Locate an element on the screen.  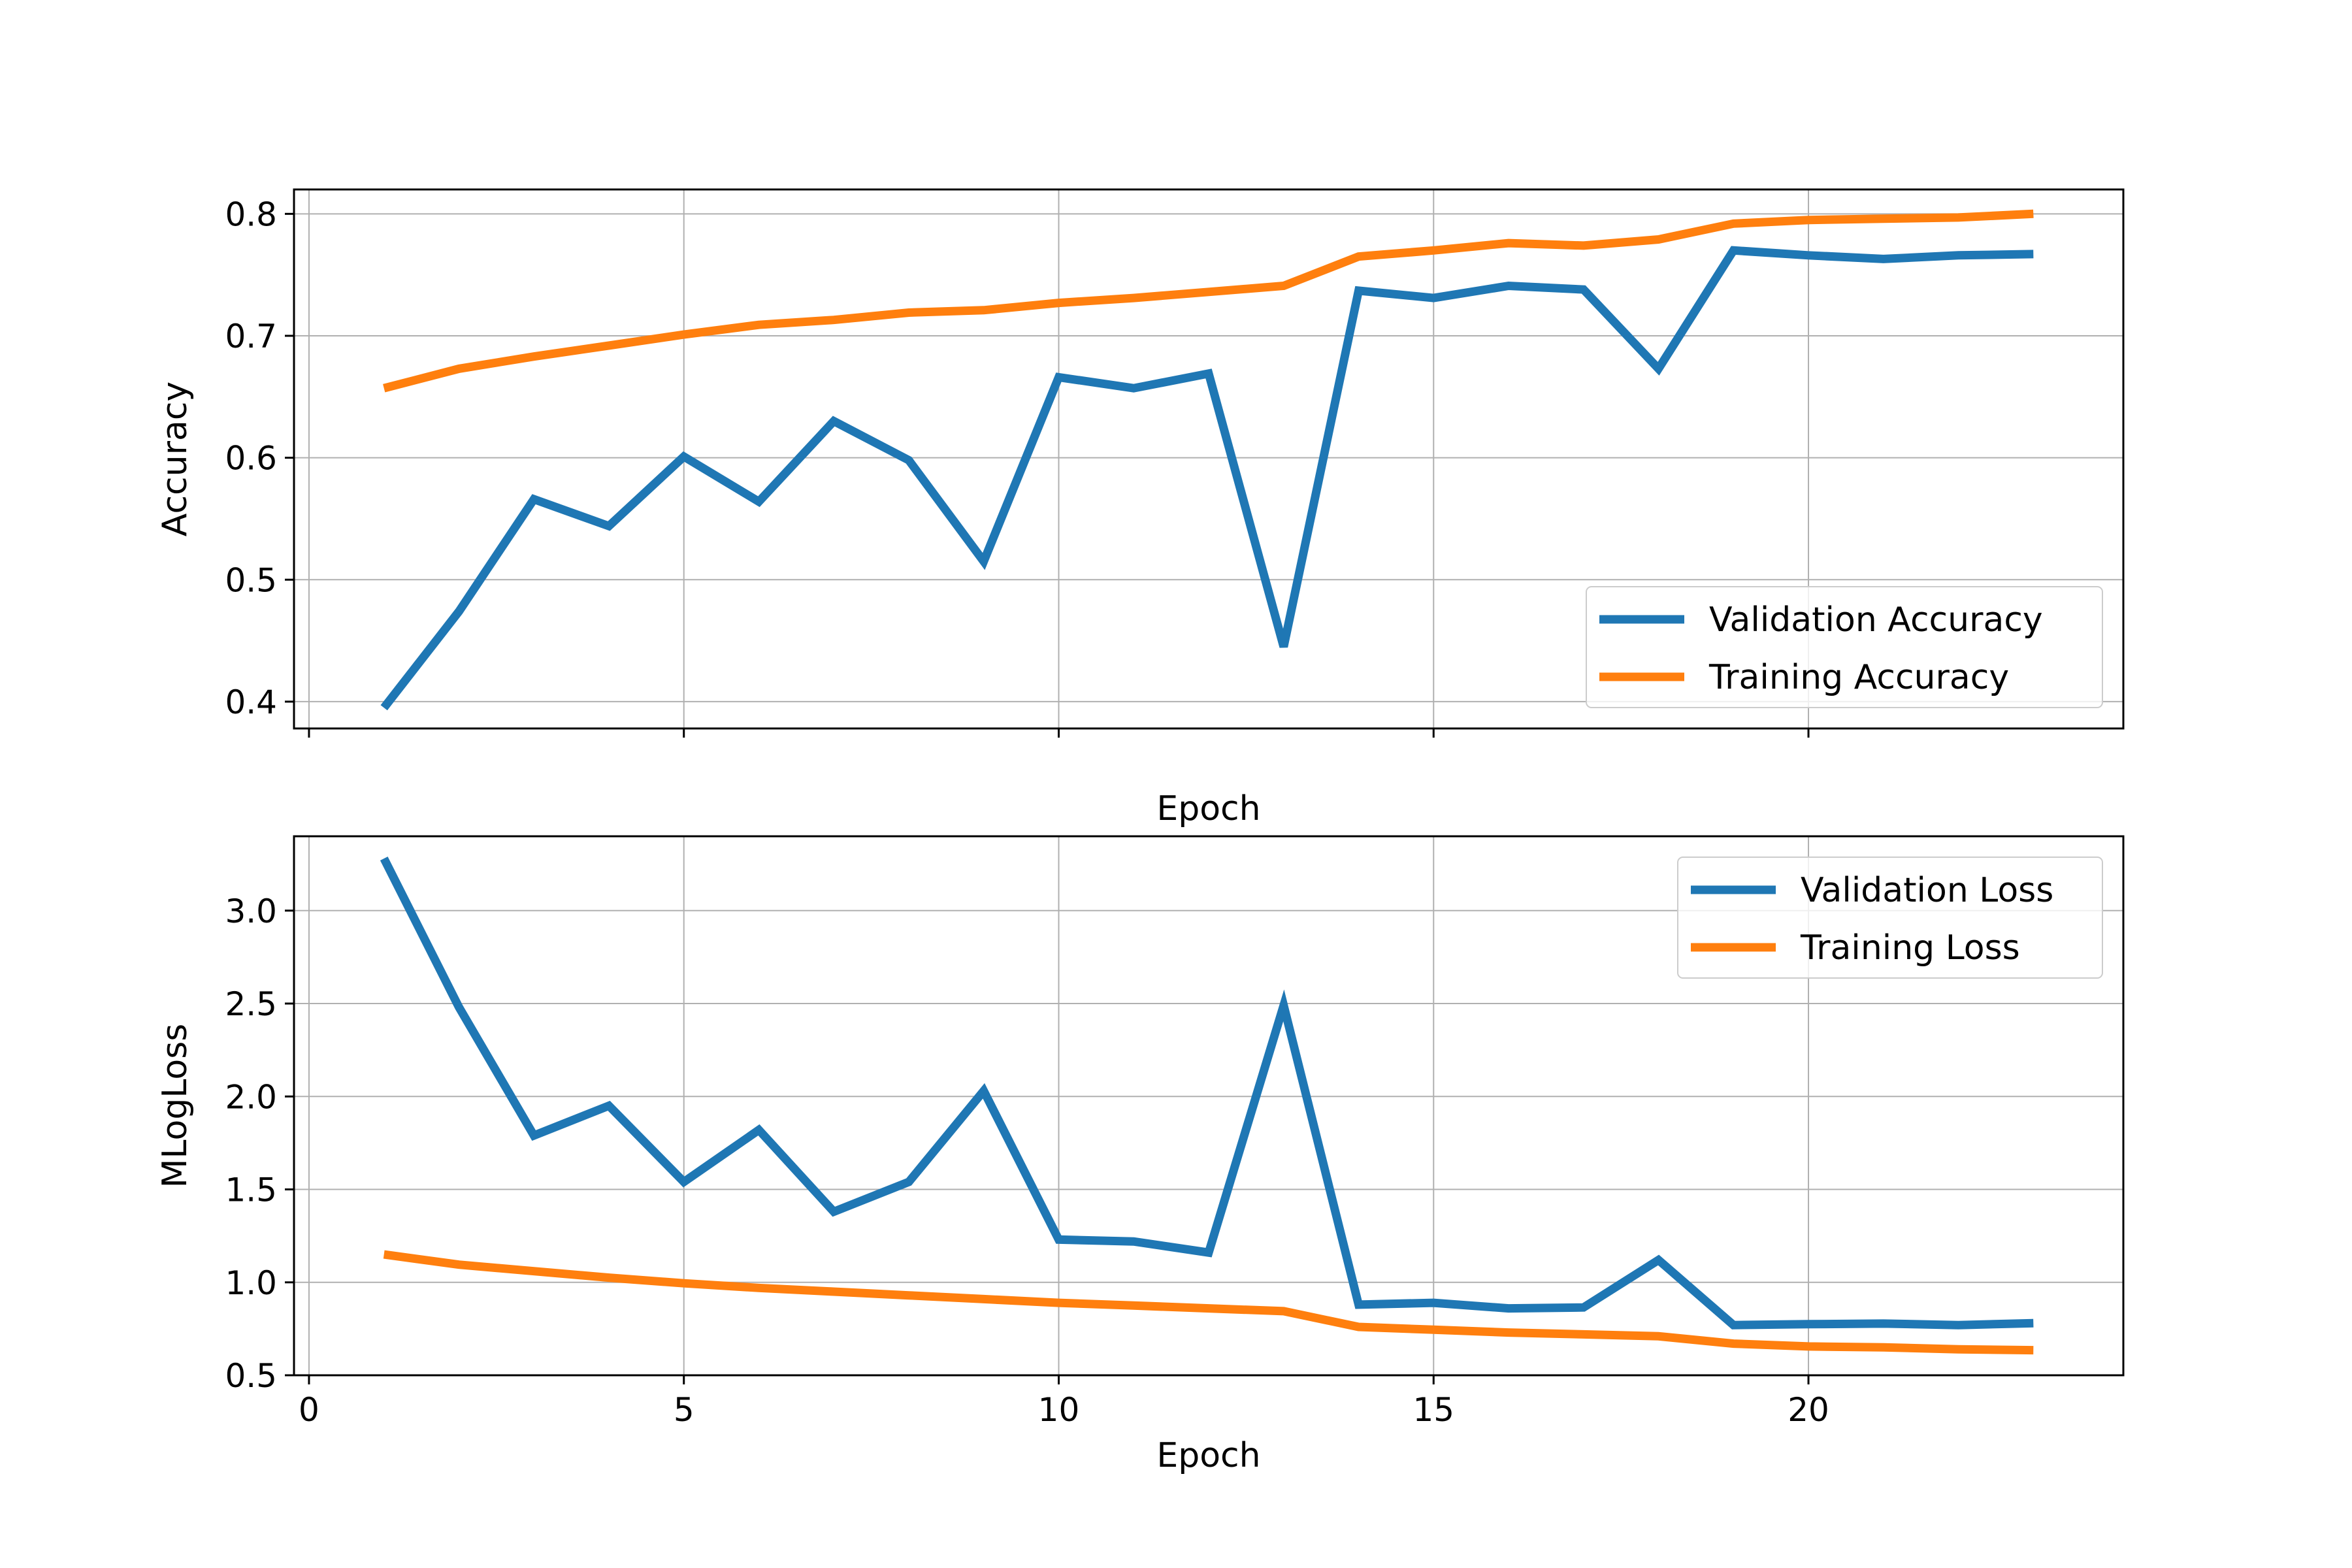
y-tick-label: 0.8 is located at coordinates (251, 214).